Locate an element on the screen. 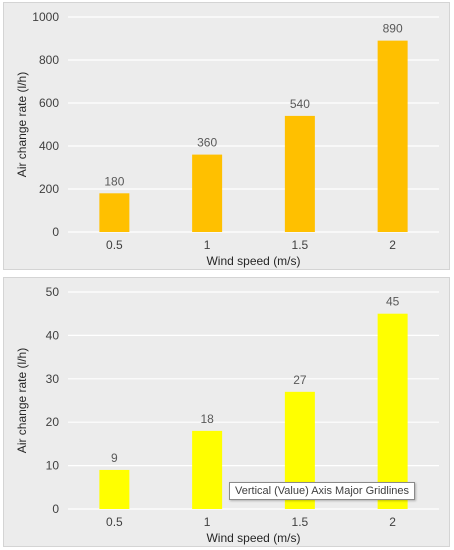  y-tick-label: 30 is located at coordinates (53, 379).